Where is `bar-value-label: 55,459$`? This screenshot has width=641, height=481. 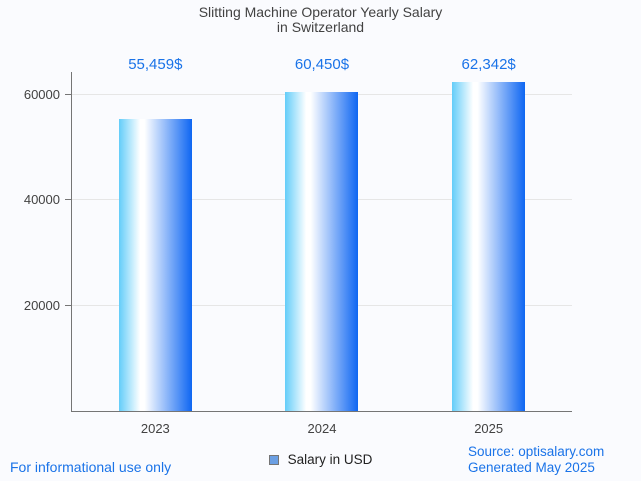 bar-value-label: 55,459$ is located at coordinates (155, 64).